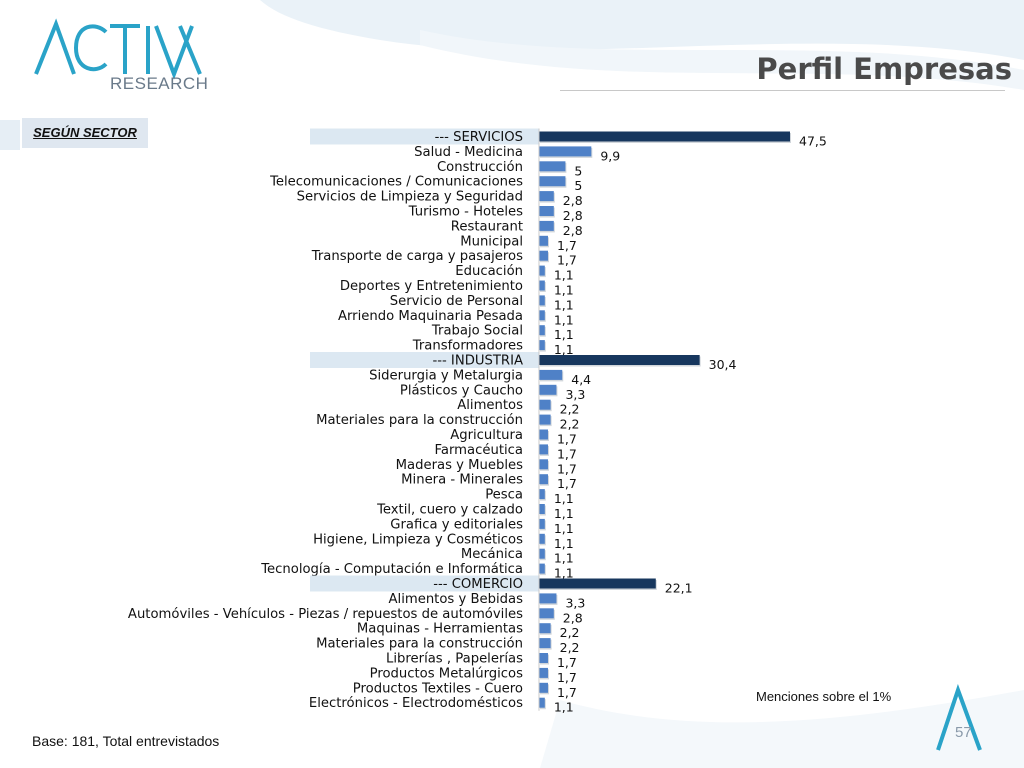 The image size is (1024, 768). What do you see at coordinates (478, 584) in the screenshot?
I see `category-label: --- COMERCIO` at bounding box center [478, 584].